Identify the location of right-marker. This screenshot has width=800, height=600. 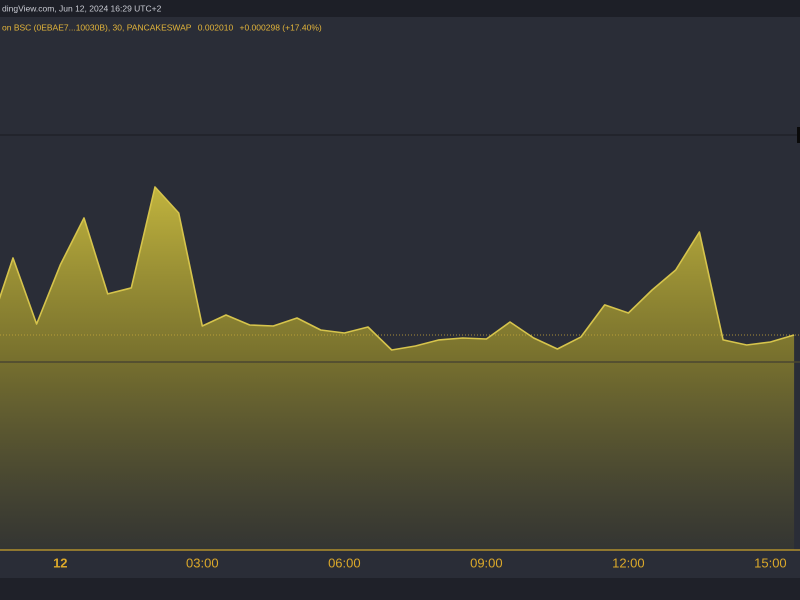
(798, 135).